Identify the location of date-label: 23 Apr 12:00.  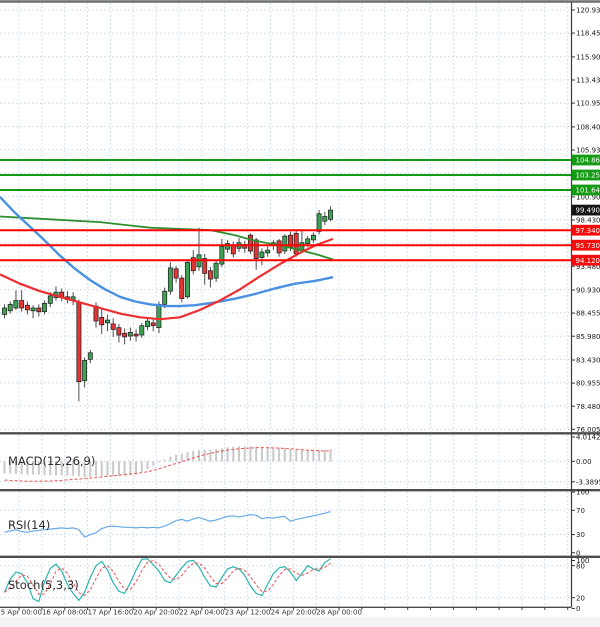
(248, 613).